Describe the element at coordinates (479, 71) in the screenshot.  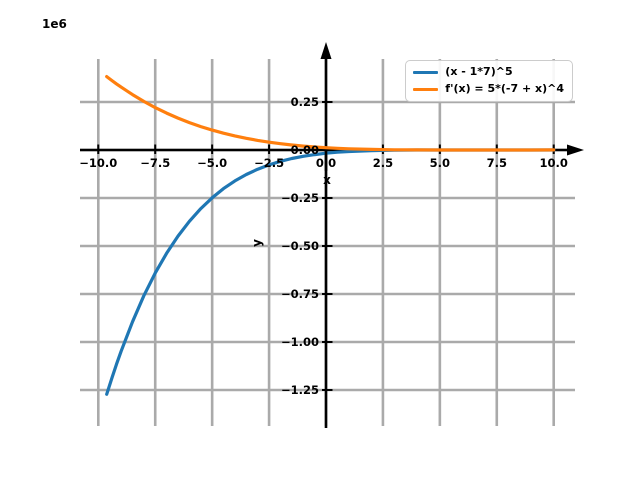
I see `legend-label: (x - 1*7)^5` at that location.